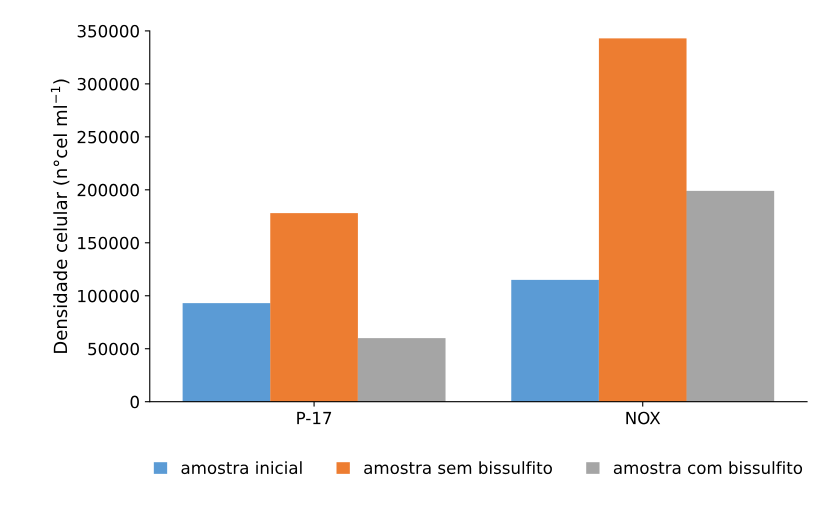  What do you see at coordinates (60, 216) in the screenshot?
I see `y-axis-title: Densidade celular (n°cel ml$^{−1}$)` at bounding box center [60, 216].